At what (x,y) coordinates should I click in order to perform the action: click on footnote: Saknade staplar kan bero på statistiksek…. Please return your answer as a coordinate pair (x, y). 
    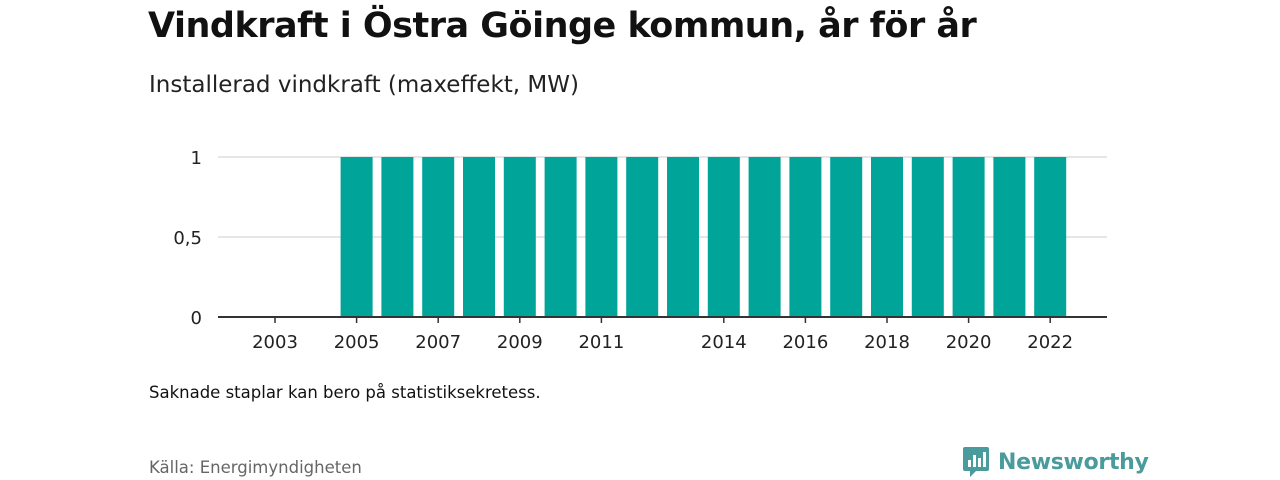
    Looking at the image, I should click on (345, 392).